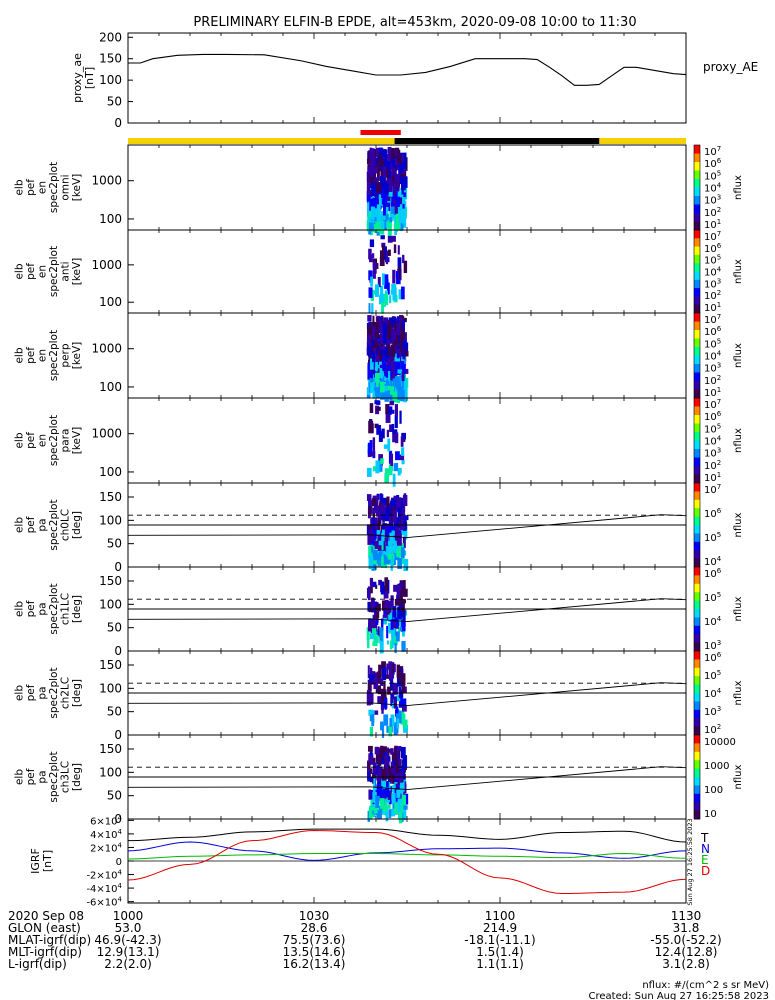  What do you see at coordinates (738, 692) in the screenshot?
I see `colorbar-label: nflux` at bounding box center [738, 692].